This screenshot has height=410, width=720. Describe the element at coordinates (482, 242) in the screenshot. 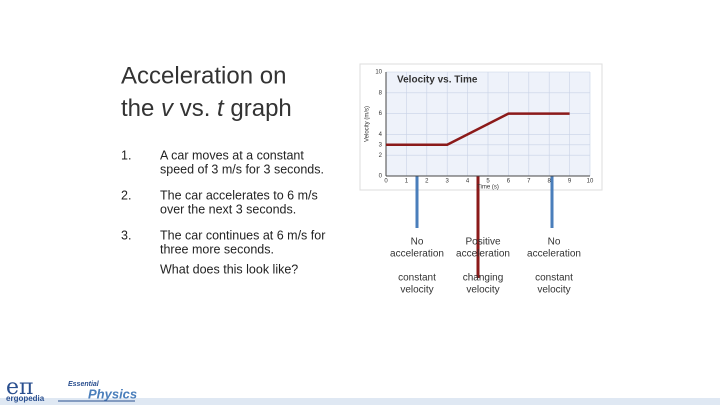

I see `annotation: Positive` at that location.